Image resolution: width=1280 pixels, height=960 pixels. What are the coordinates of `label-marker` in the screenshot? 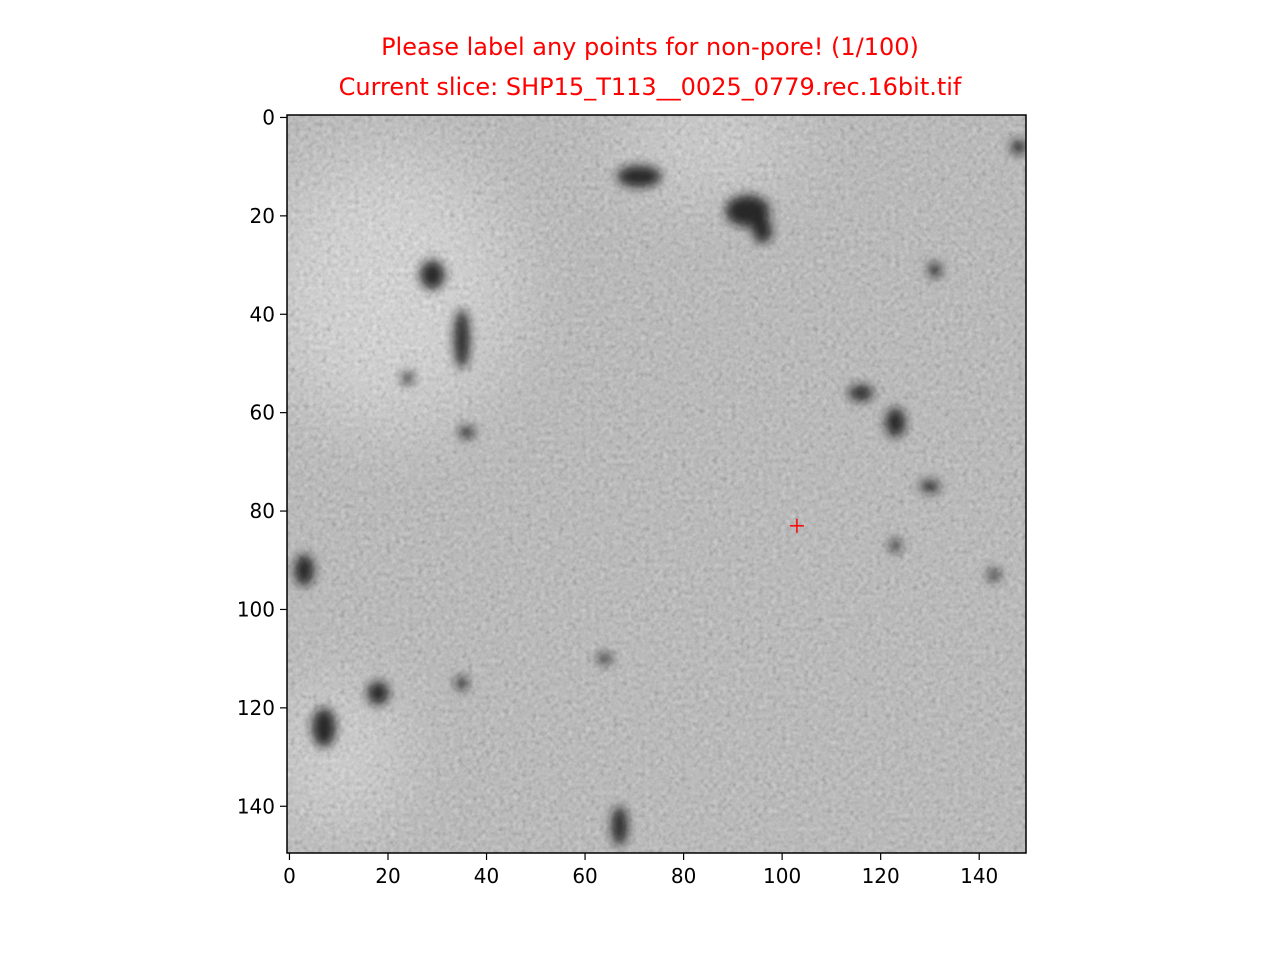 It's located at (796, 525).